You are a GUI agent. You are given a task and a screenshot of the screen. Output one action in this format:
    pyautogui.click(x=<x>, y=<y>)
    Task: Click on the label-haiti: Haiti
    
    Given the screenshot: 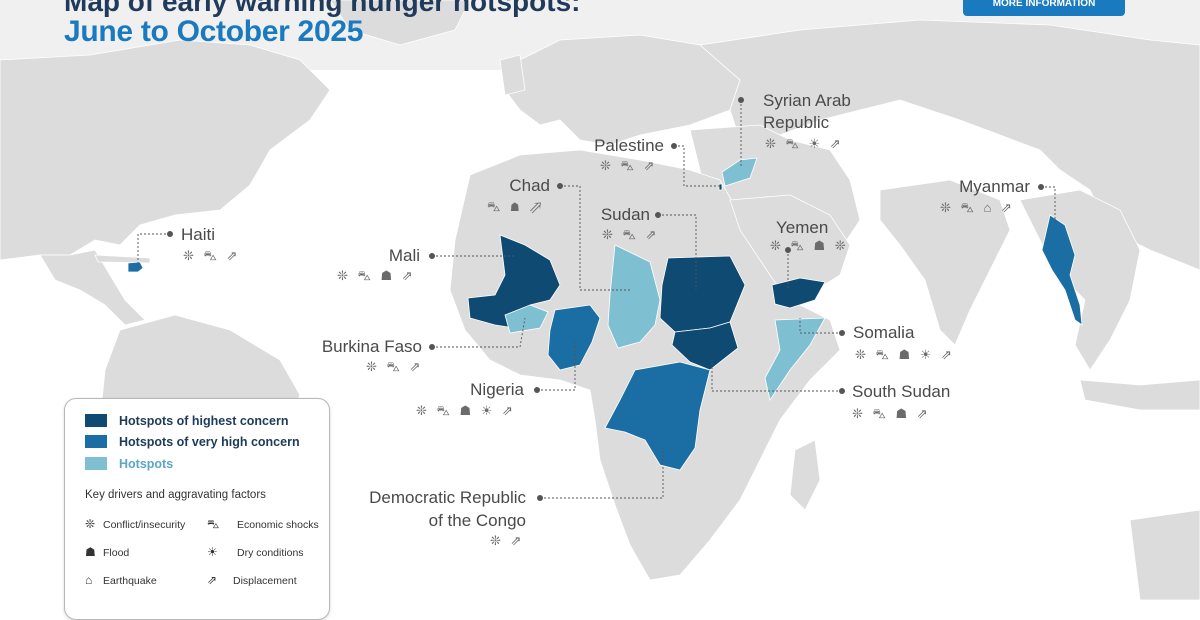 What is the action you would take?
    pyautogui.click(x=198, y=234)
    